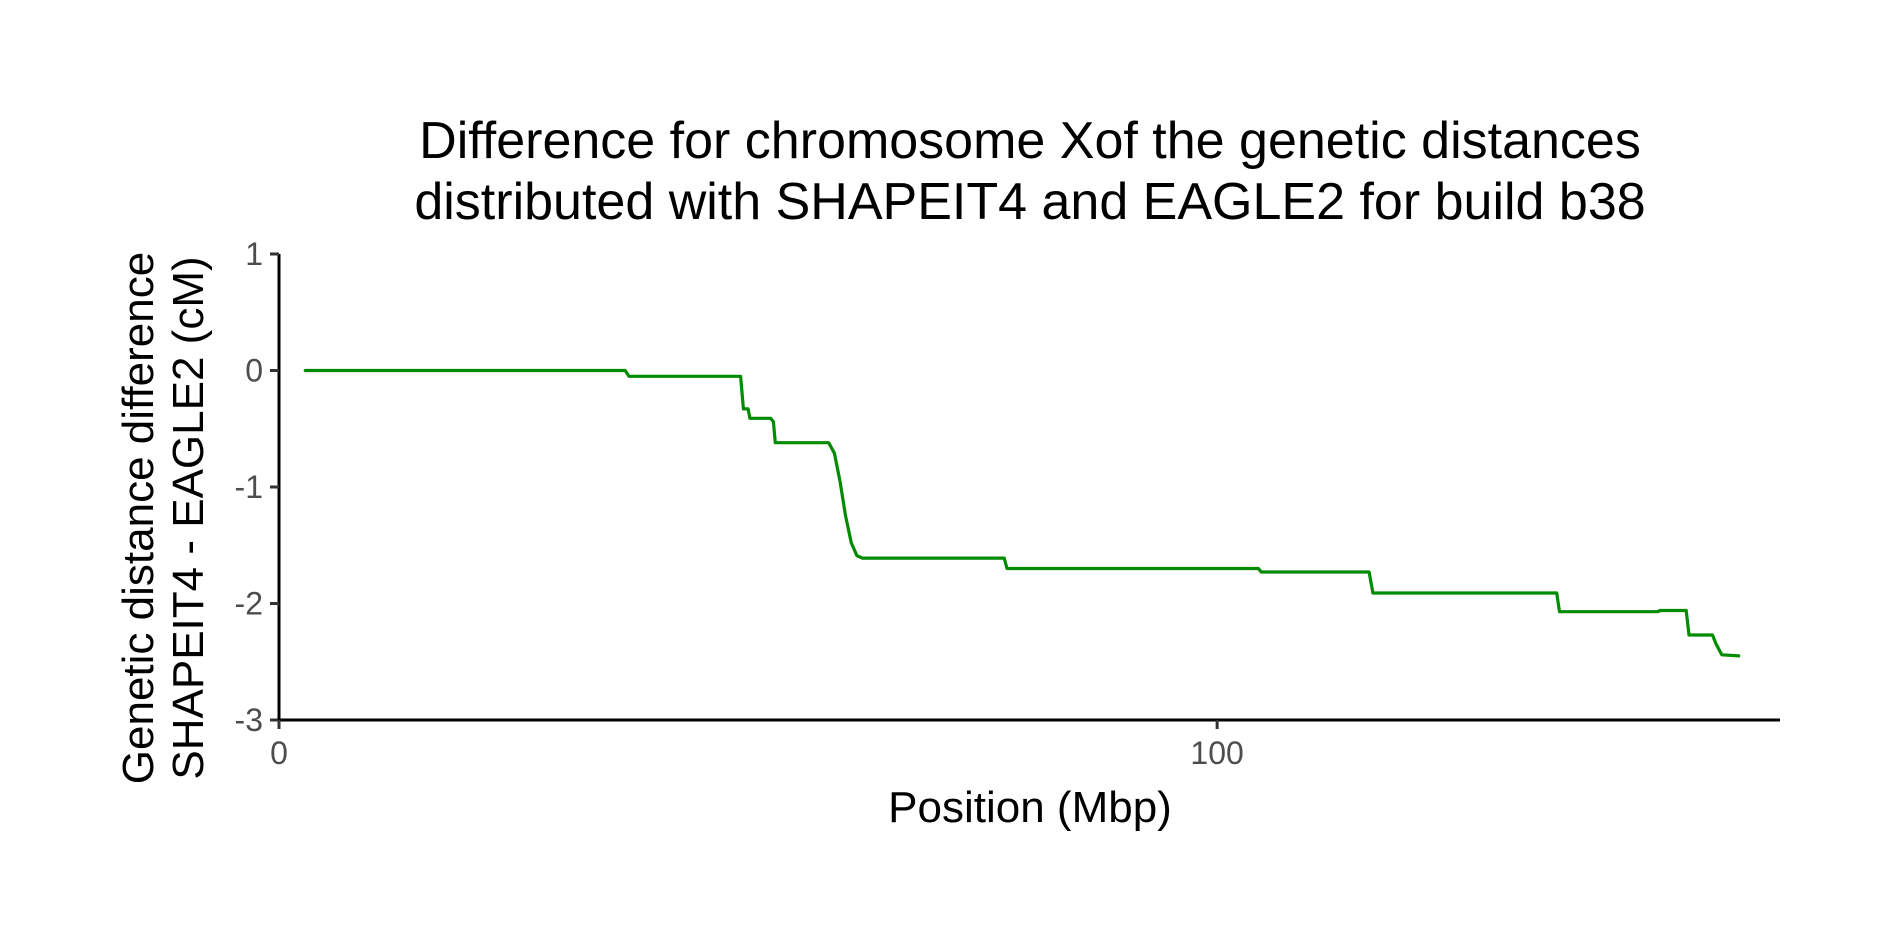  I want to click on x-tick-label: 0, so click(279, 753).